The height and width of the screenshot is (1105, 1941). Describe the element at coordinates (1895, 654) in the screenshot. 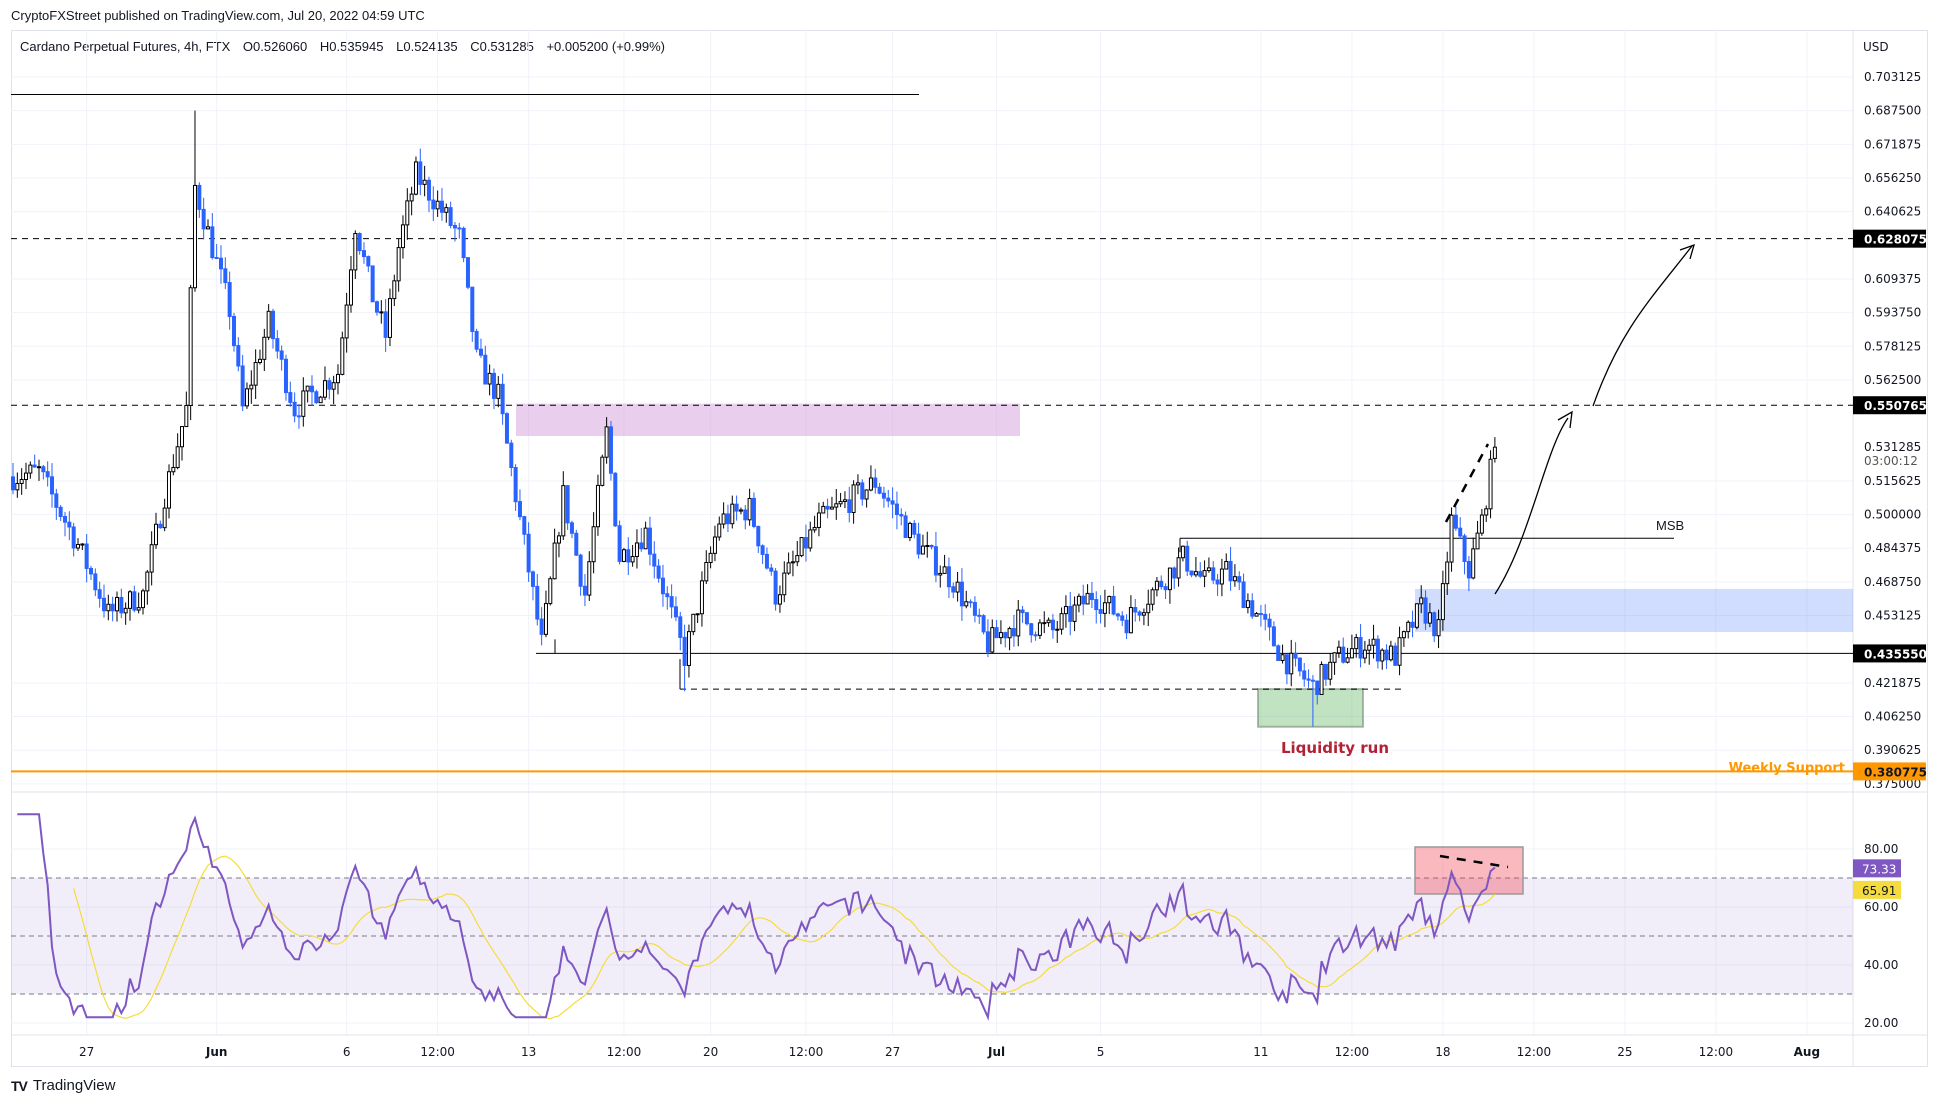

I see `price-badge-label: 0.435550` at that location.